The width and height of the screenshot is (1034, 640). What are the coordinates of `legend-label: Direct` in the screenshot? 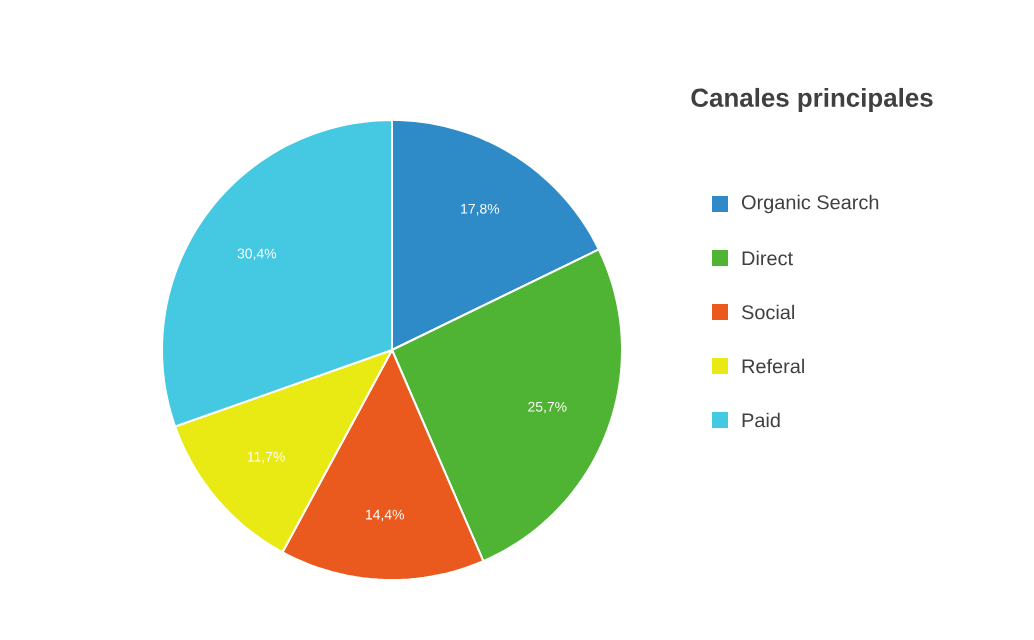 It's located at (767, 258).